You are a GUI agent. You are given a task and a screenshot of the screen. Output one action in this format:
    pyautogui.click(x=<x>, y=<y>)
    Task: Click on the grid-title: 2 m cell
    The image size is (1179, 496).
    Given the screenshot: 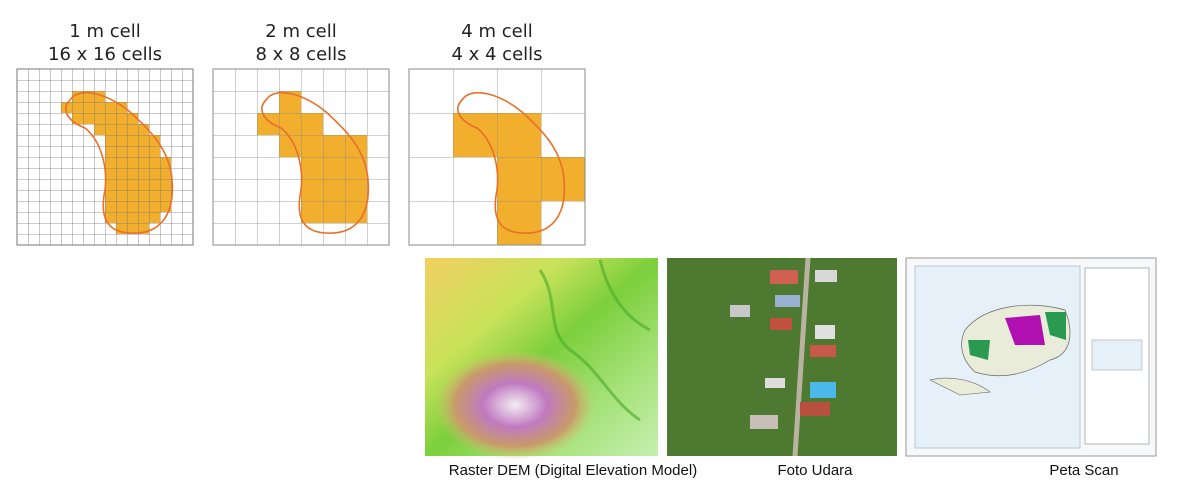 What is the action you would take?
    pyautogui.click(x=300, y=31)
    